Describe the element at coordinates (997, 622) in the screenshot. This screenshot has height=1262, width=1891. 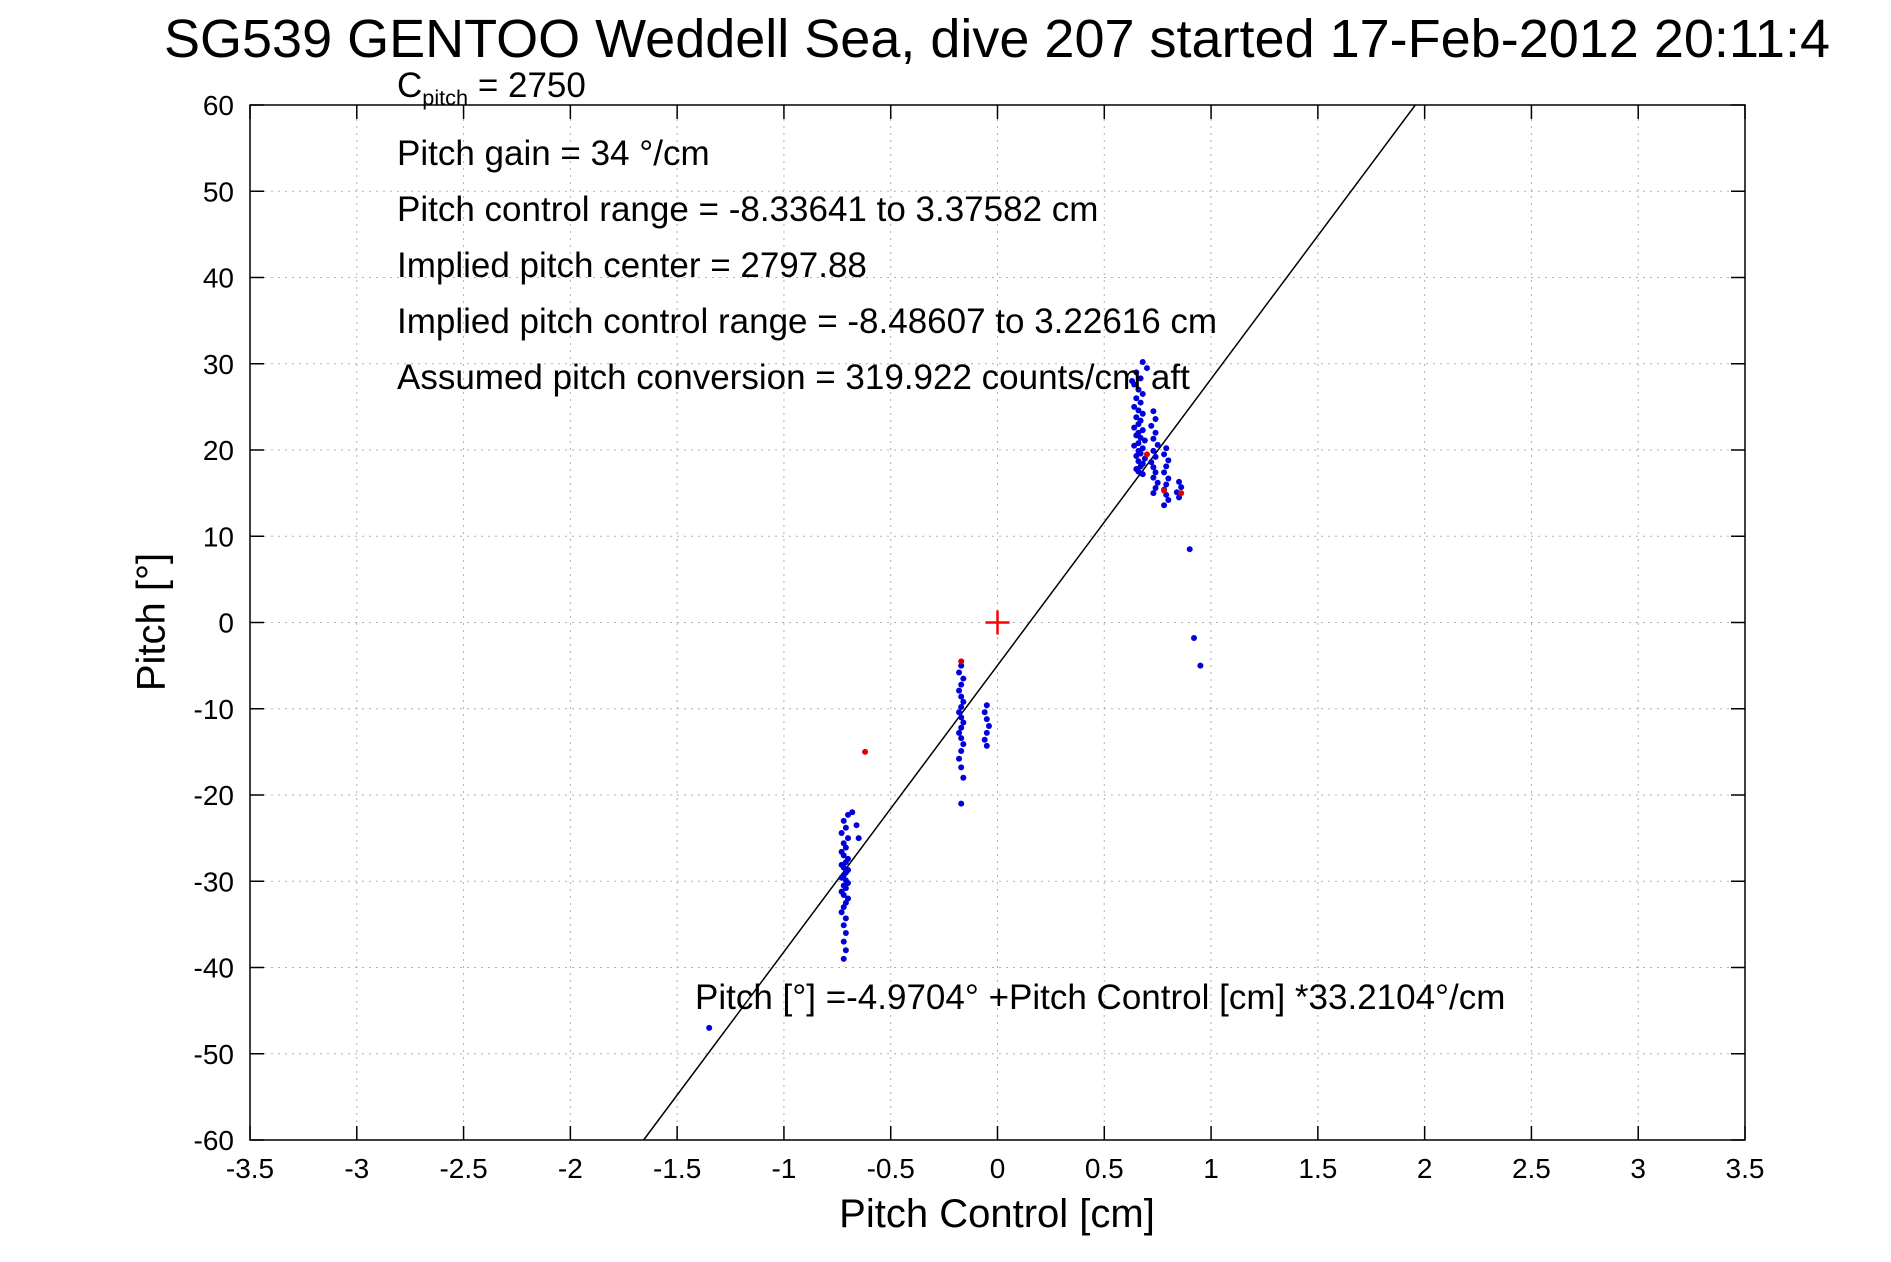
I see `origin-plus-marker` at that location.